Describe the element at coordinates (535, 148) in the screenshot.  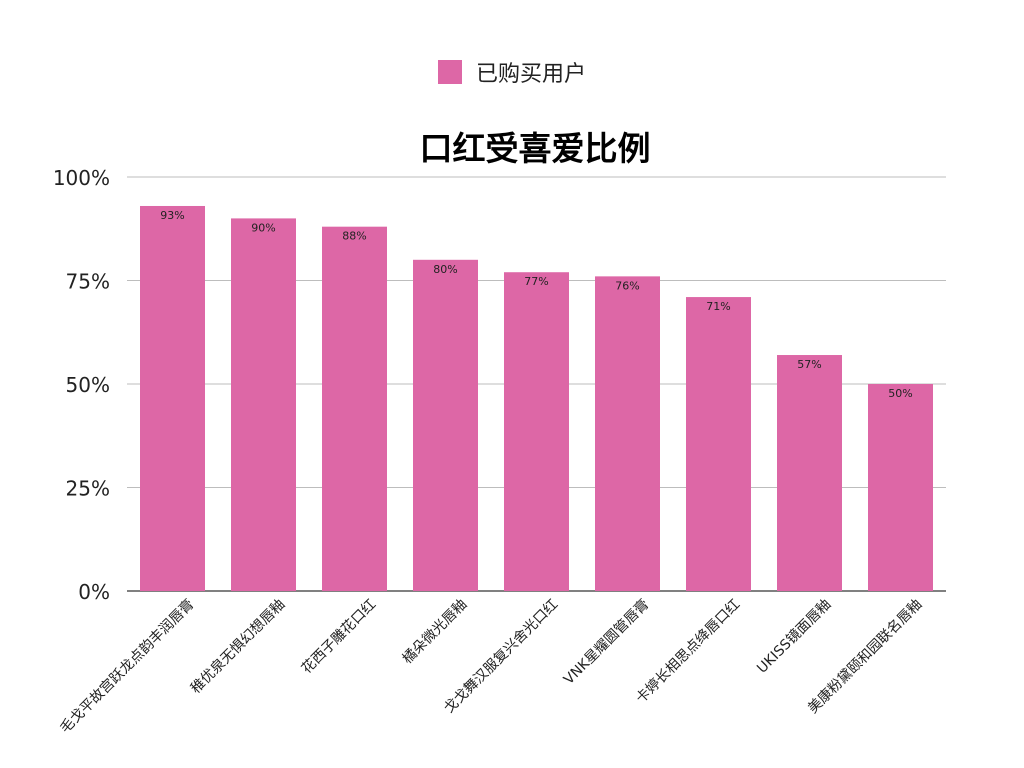
I see `chart-title: 口红受喜爱比例` at that location.